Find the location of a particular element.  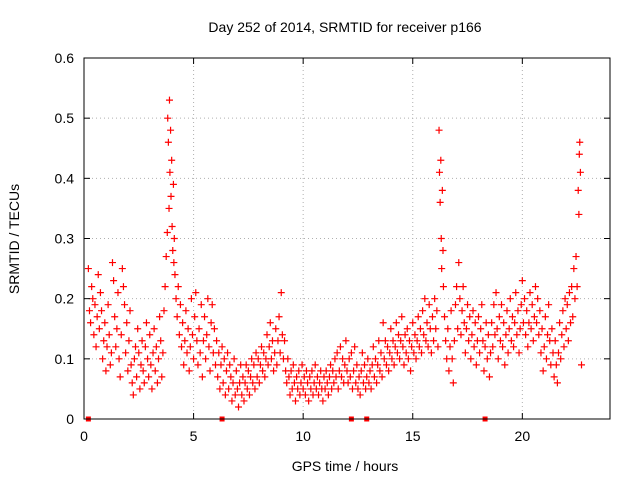

y-tick-label: 0.3 is located at coordinates (65, 239).